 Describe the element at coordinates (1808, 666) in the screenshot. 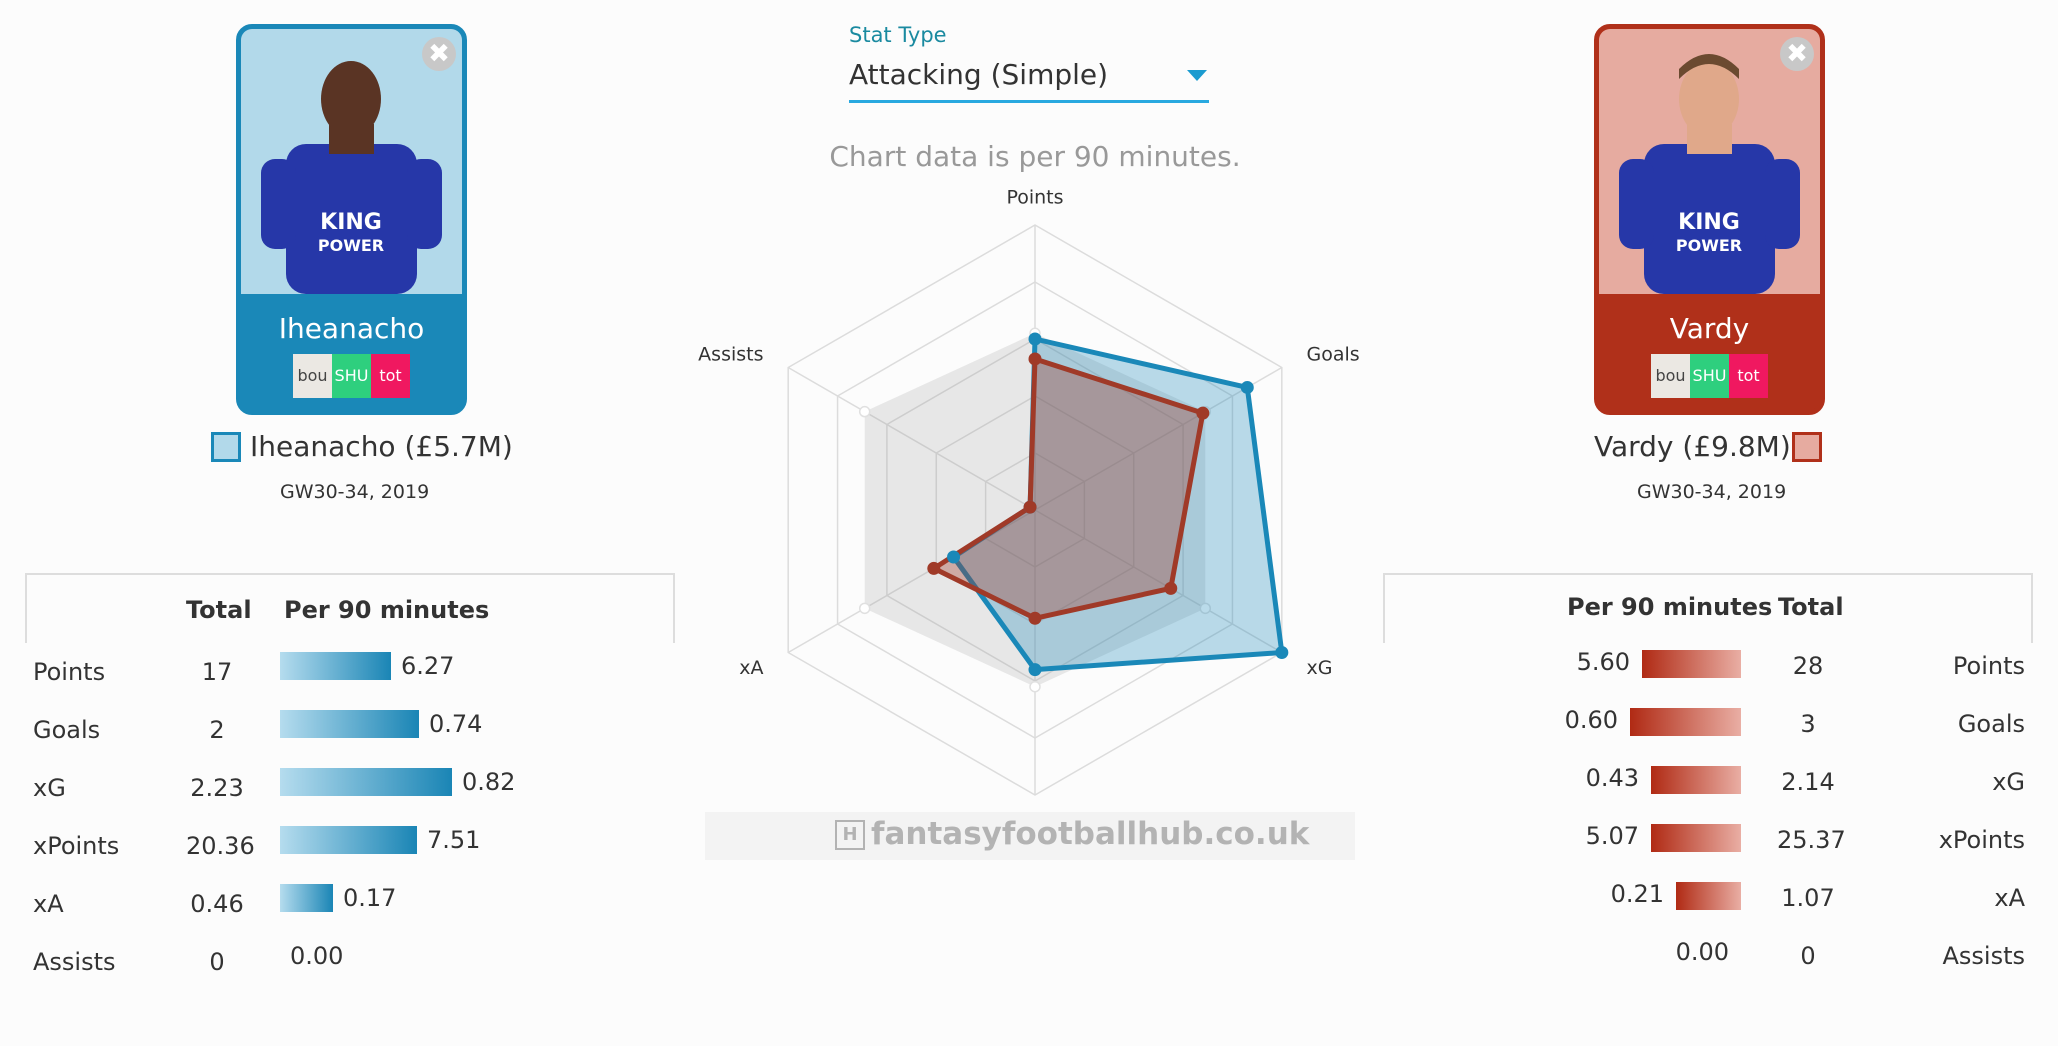

I see `right-stat-total: 28` at that location.